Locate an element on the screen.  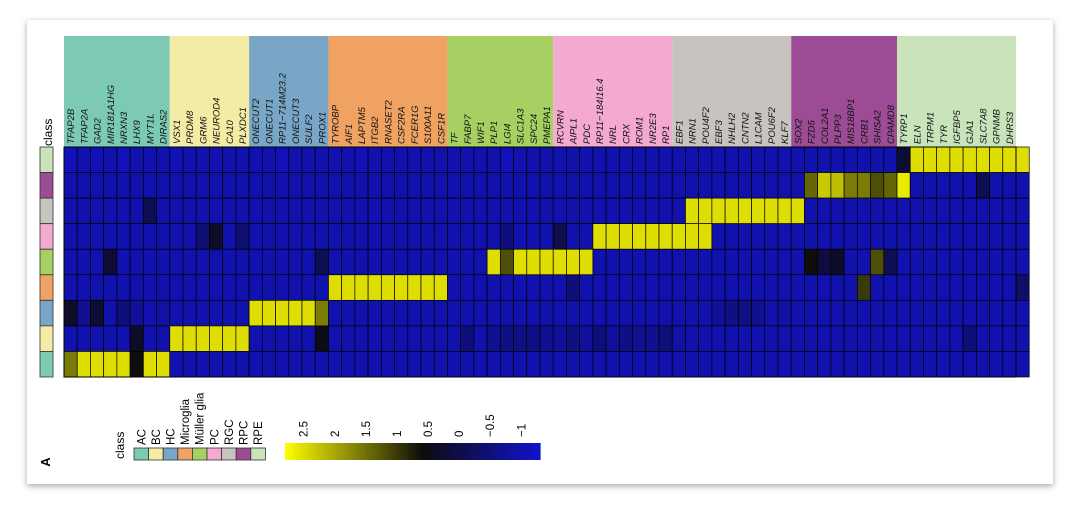
gene-label: S100A11 is located at coordinates (428, 125).